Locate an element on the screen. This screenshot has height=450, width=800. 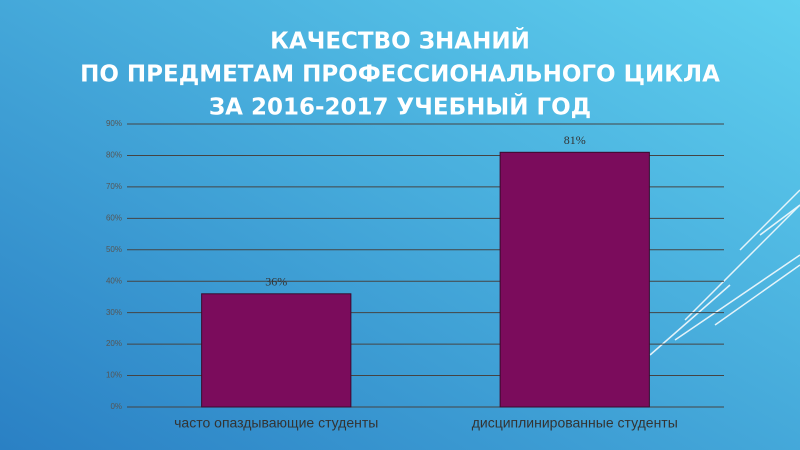
y-tick-label: 70% is located at coordinates (114, 186).